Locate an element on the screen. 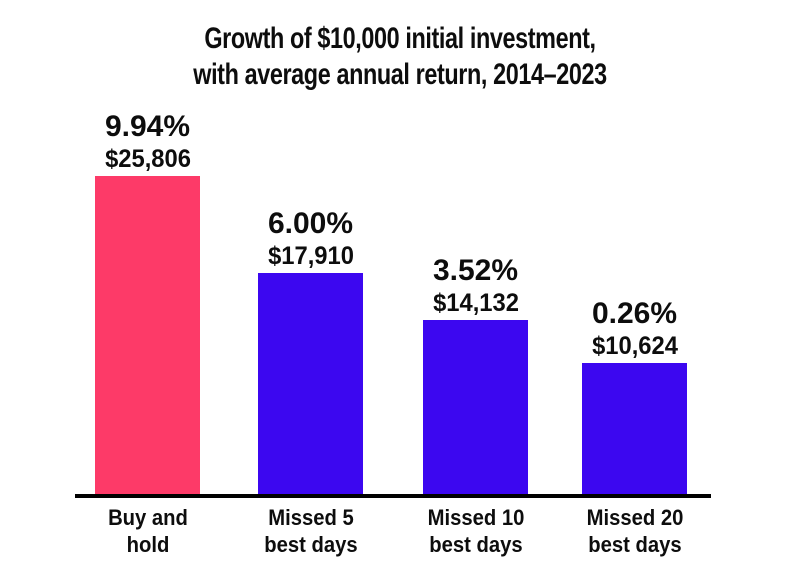  bar-value-label: 9.94% $25,806 is located at coordinates (148, 142).